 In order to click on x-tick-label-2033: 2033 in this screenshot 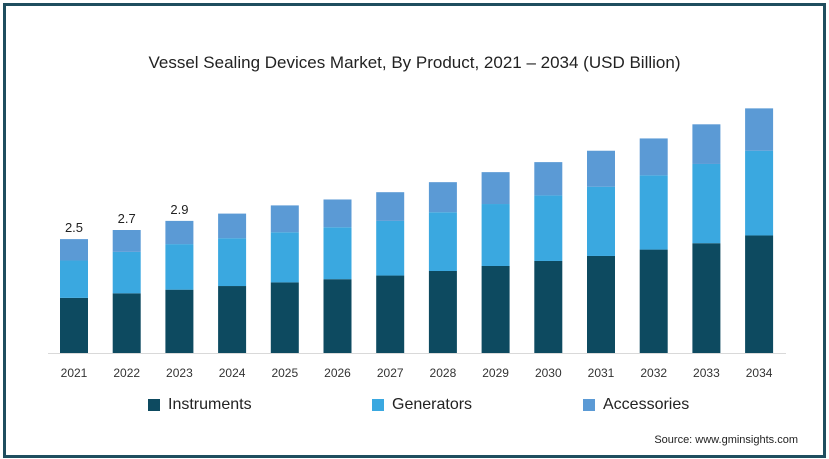, I will do `click(706, 373)`.